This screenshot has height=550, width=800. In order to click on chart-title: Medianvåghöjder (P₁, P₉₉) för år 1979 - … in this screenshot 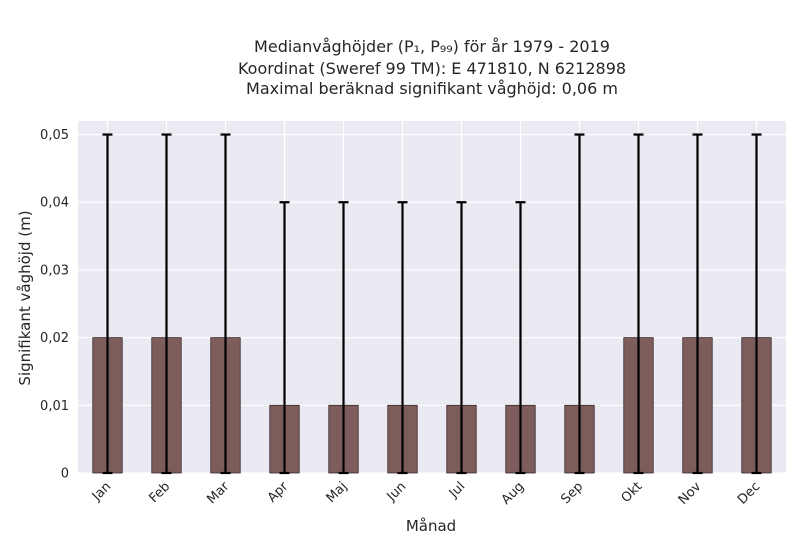, I will do `click(432, 67)`.